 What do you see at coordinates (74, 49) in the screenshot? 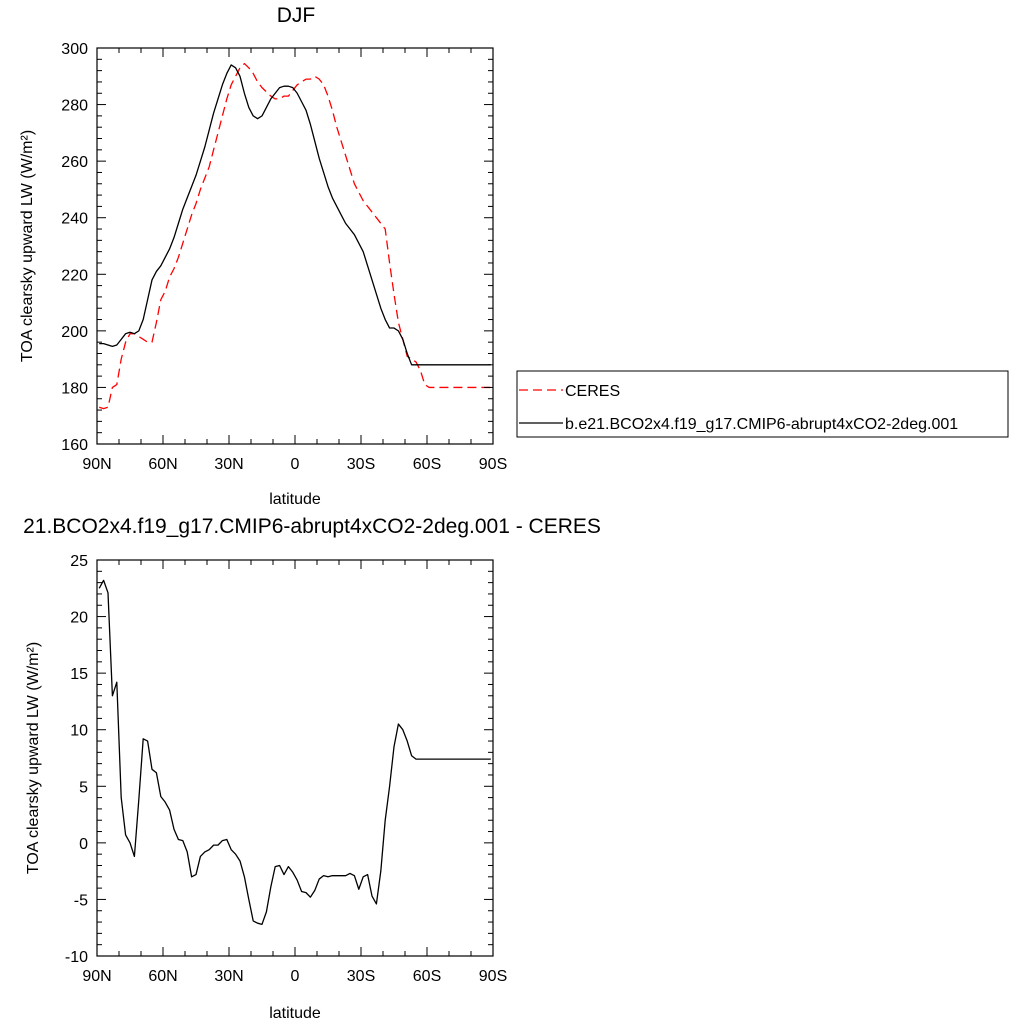
I see `top-y-tick-label: 300` at bounding box center [74, 49].